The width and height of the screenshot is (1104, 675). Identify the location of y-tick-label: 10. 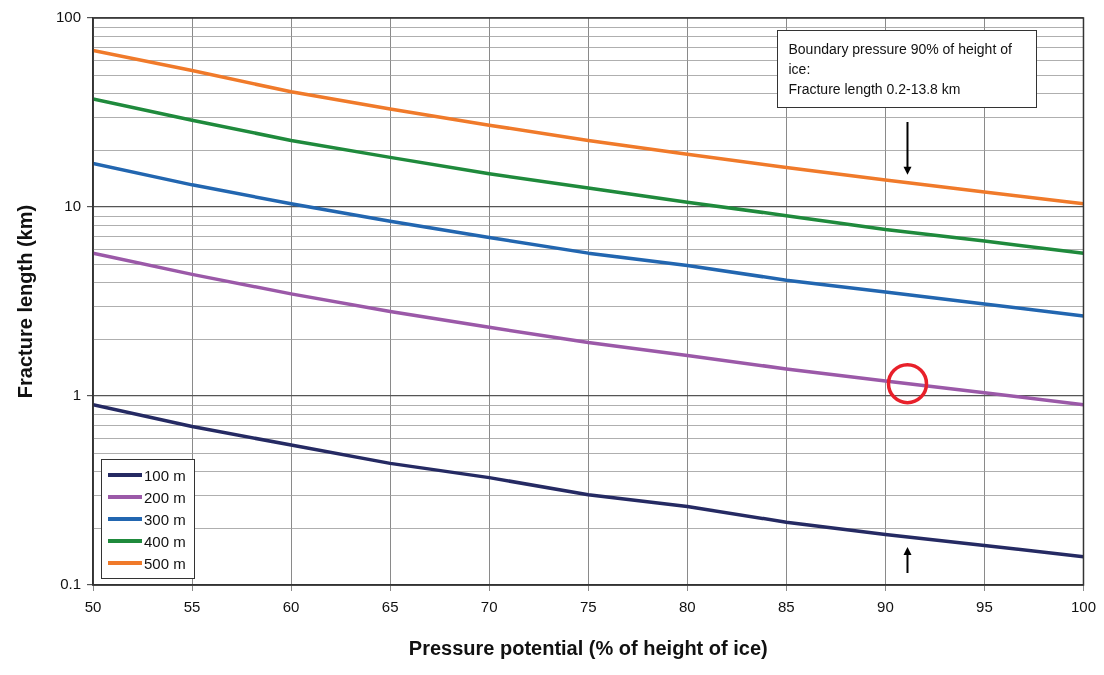
(73, 206).